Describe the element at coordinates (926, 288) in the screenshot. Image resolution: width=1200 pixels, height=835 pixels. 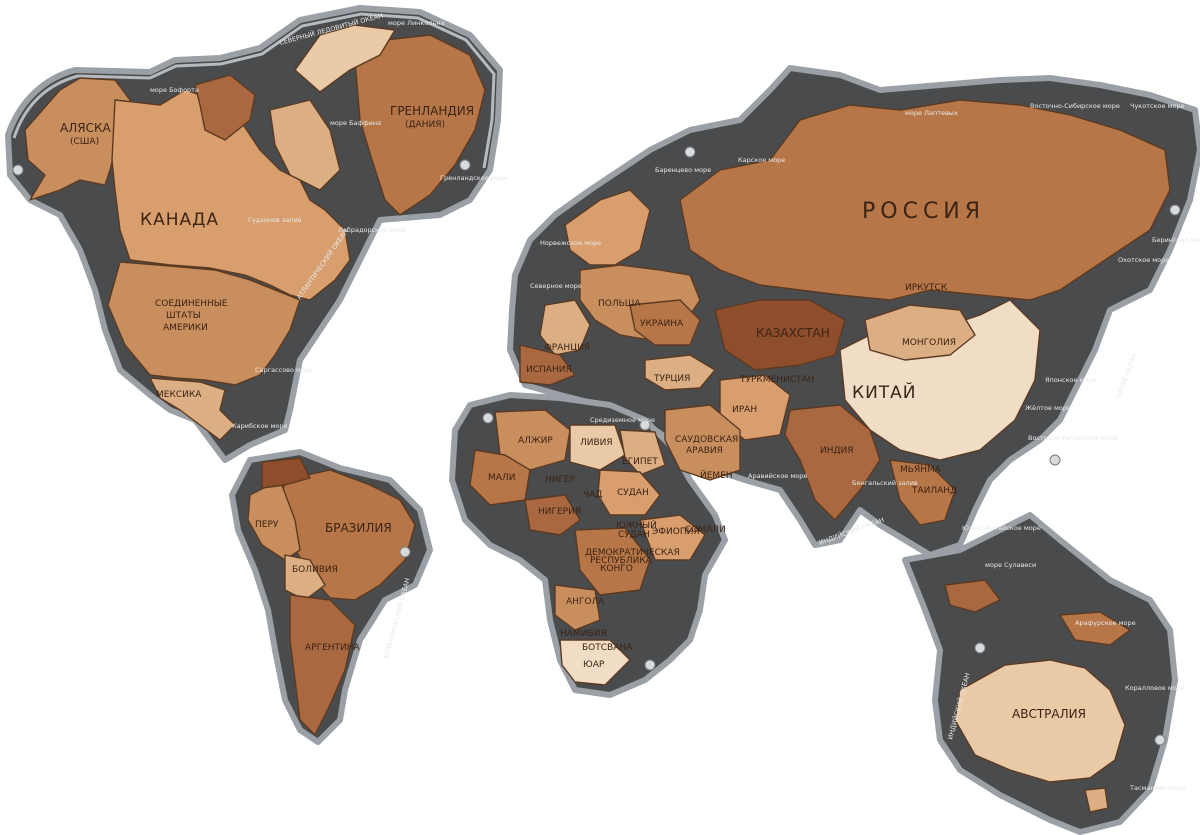
I see `label-irkutsk: ИРКУТСК` at that location.